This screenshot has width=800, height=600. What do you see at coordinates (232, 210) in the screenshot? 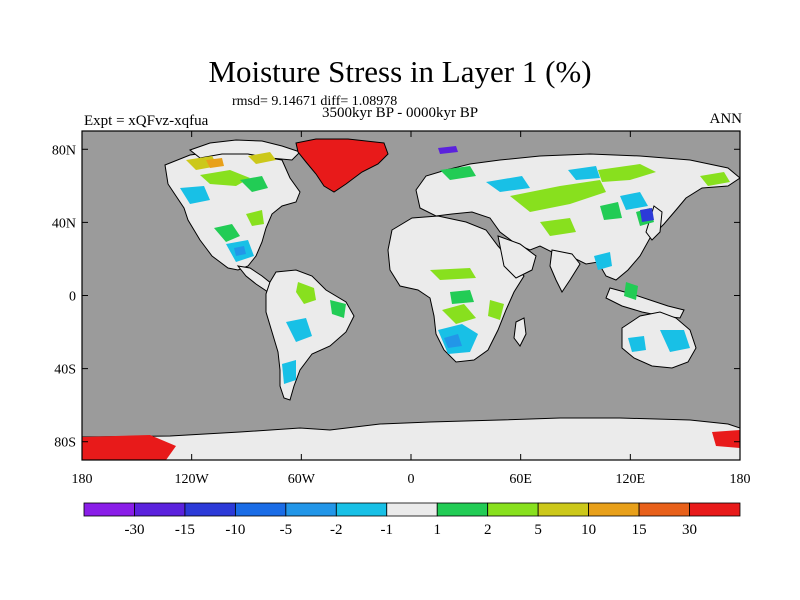
I see `north-america-landmass` at bounding box center [232, 210].